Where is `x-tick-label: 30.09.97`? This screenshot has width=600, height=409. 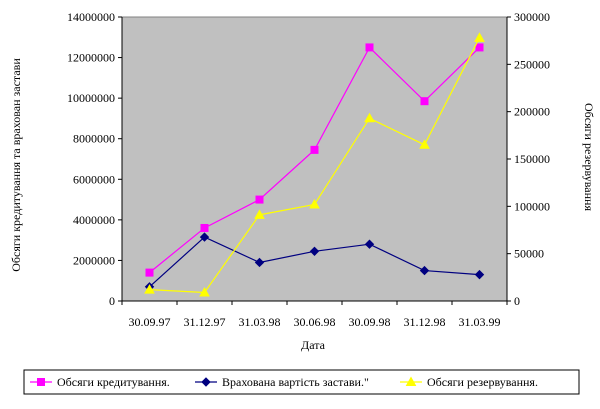
x-tick-label: 30.09.97 is located at coordinates (150, 322).